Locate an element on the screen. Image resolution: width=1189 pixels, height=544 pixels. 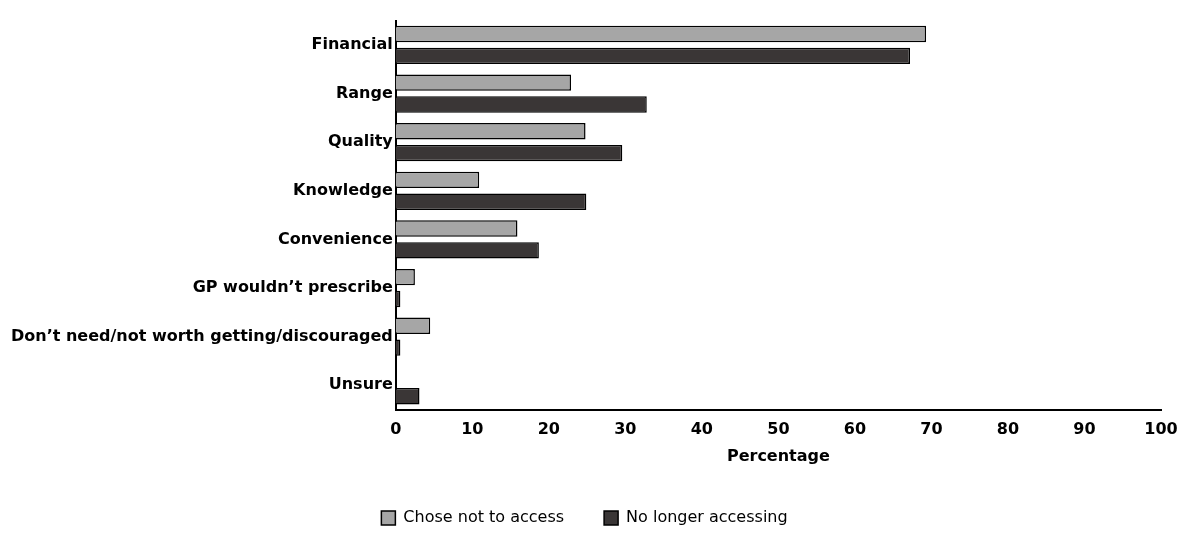
x-tick-label: 90 is located at coordinates (1084, 429).